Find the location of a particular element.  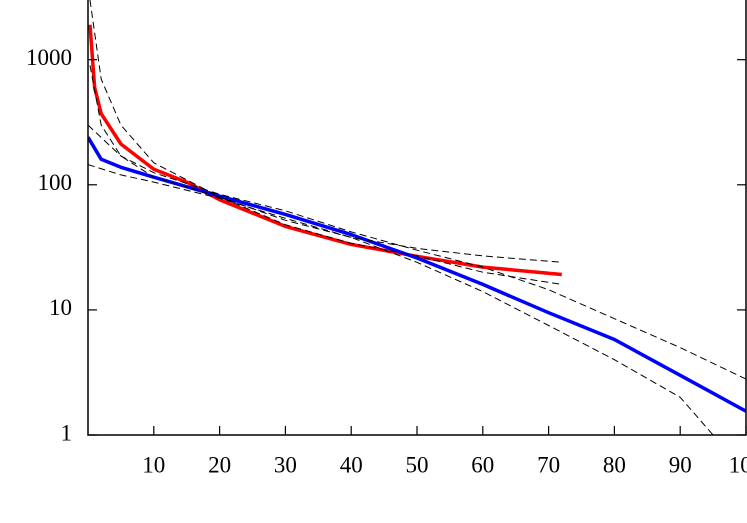

x-tick-label: 60 is located at coordinates (482, 464).